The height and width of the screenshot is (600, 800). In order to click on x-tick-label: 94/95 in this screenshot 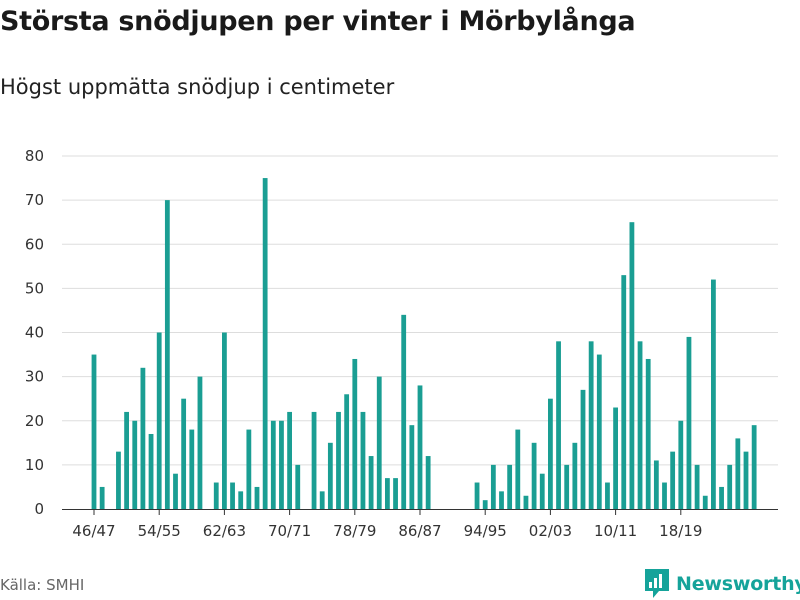, I will do `click(485, 531)`.